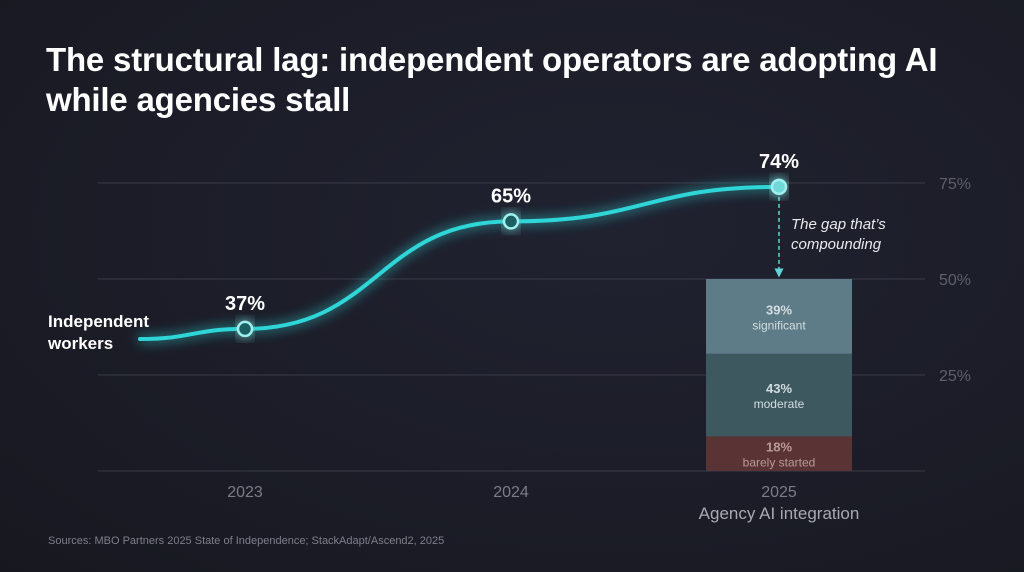 This screenshot has width=1024, height=572. Describe the element at coordinates (838, 224) in the screenshot. I see `annotation-text: The gap that’s` at that location.